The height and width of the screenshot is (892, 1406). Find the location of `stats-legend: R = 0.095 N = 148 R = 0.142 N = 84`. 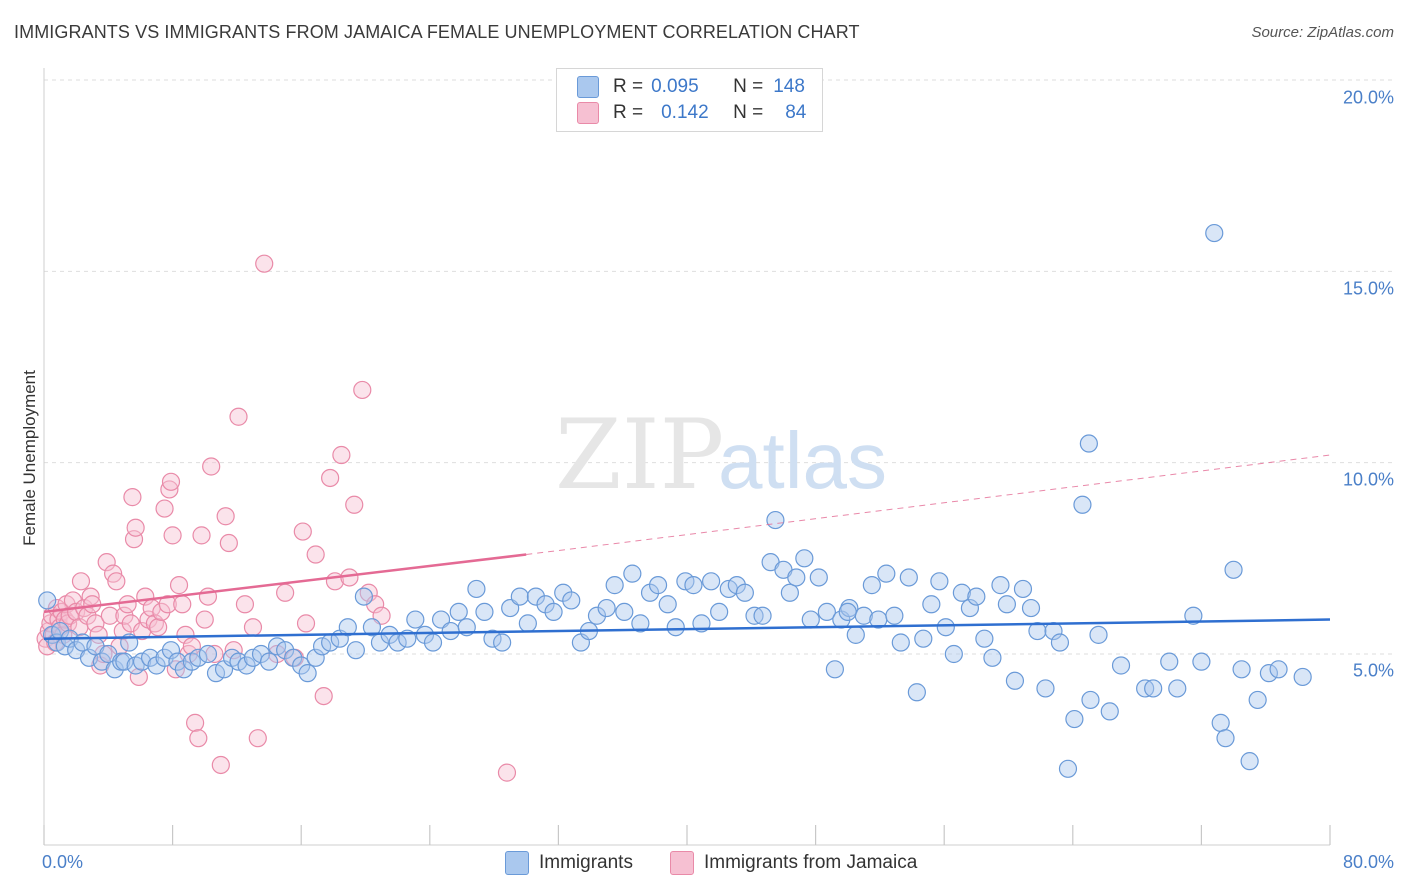

stats-legend: R = 0.095 N = 148 R = 0.142 N = 84 is located at coordinates (689, 100).